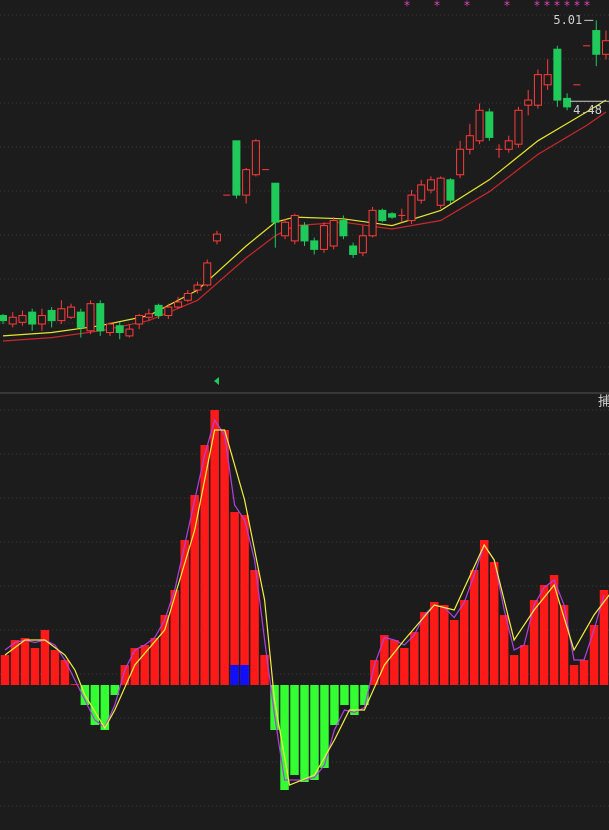 The width and height of the screenshot is (609, 830). What do you see at coordinates (587, 110) in the screenshot?
I see `price-label: 4.48` at bounding box center [587, 110].